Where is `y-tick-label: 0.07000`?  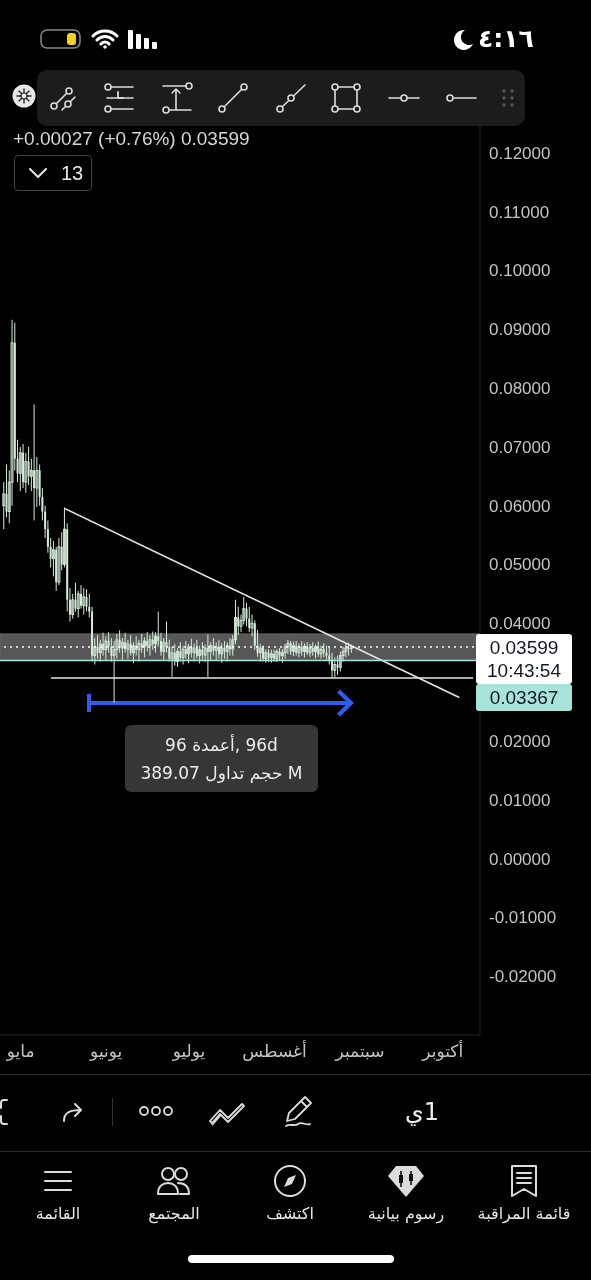
y-tick-label: 0.07000 is located at coordinates (520, 447).